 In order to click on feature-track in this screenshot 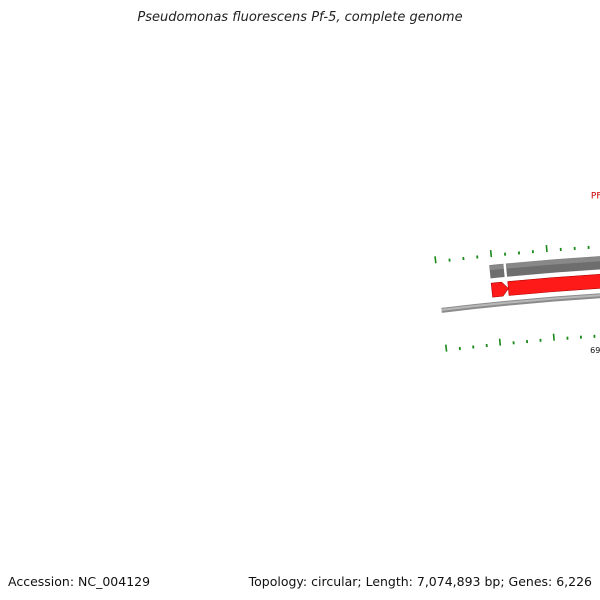, I will do `click(544, 267)`.